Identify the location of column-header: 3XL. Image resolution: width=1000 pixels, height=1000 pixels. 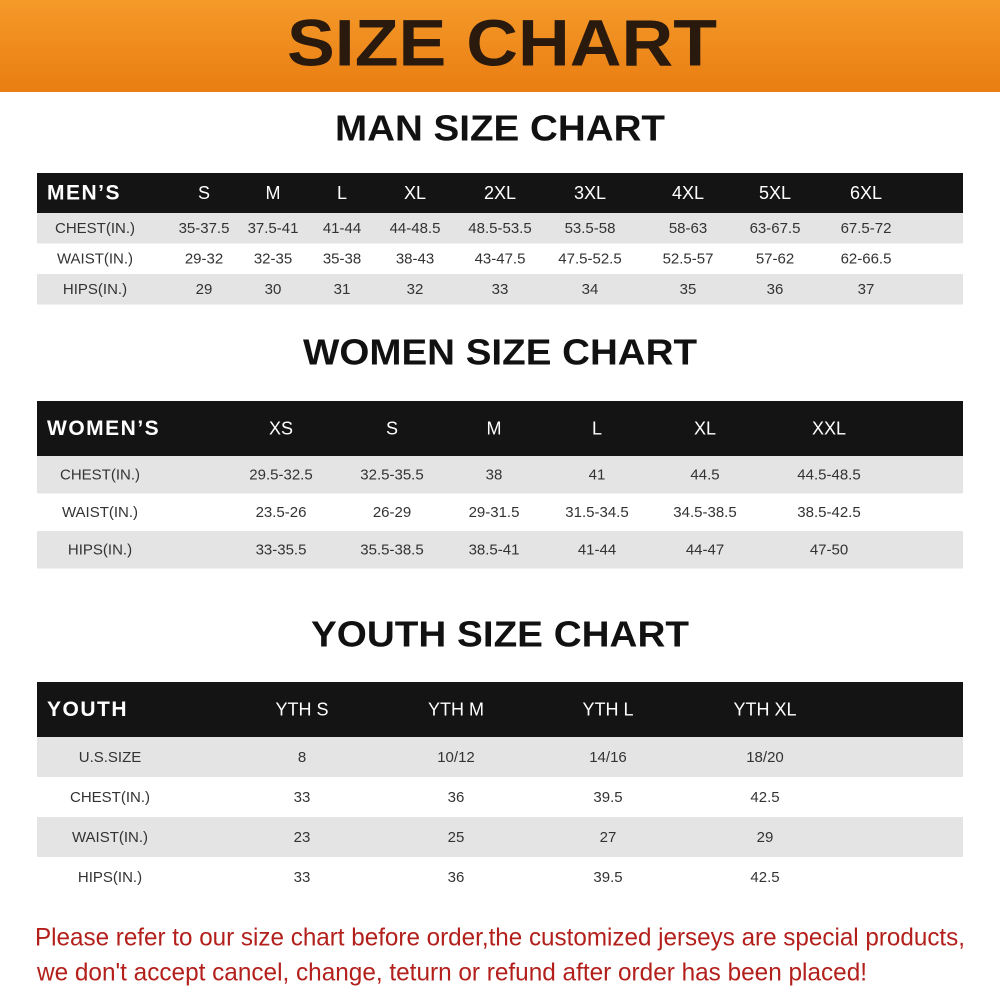
(590, 193).